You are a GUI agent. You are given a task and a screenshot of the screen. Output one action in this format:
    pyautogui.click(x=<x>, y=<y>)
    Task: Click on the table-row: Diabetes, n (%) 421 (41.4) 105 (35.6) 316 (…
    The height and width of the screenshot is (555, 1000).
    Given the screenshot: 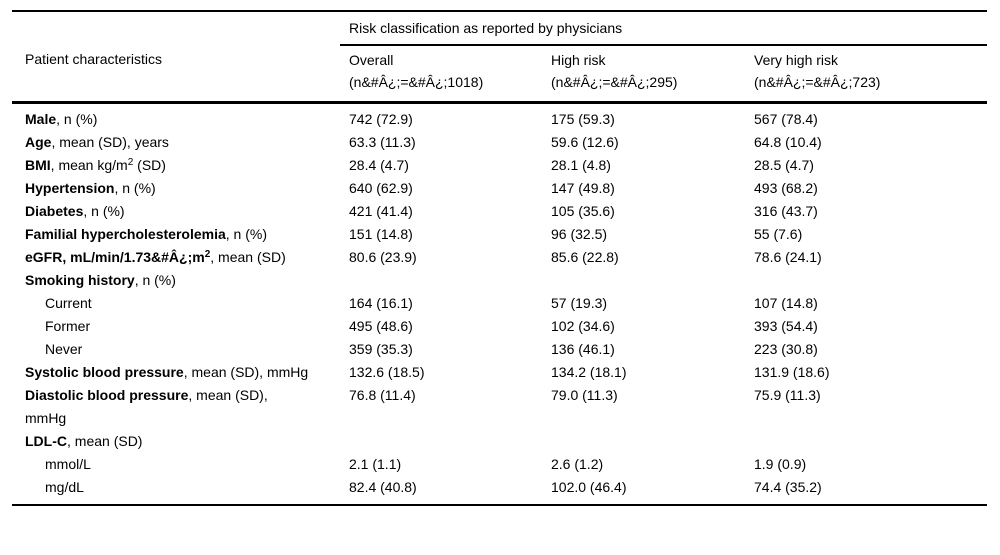 What is the action you would take?
    pyautogui.click(x=499, y=211)
    